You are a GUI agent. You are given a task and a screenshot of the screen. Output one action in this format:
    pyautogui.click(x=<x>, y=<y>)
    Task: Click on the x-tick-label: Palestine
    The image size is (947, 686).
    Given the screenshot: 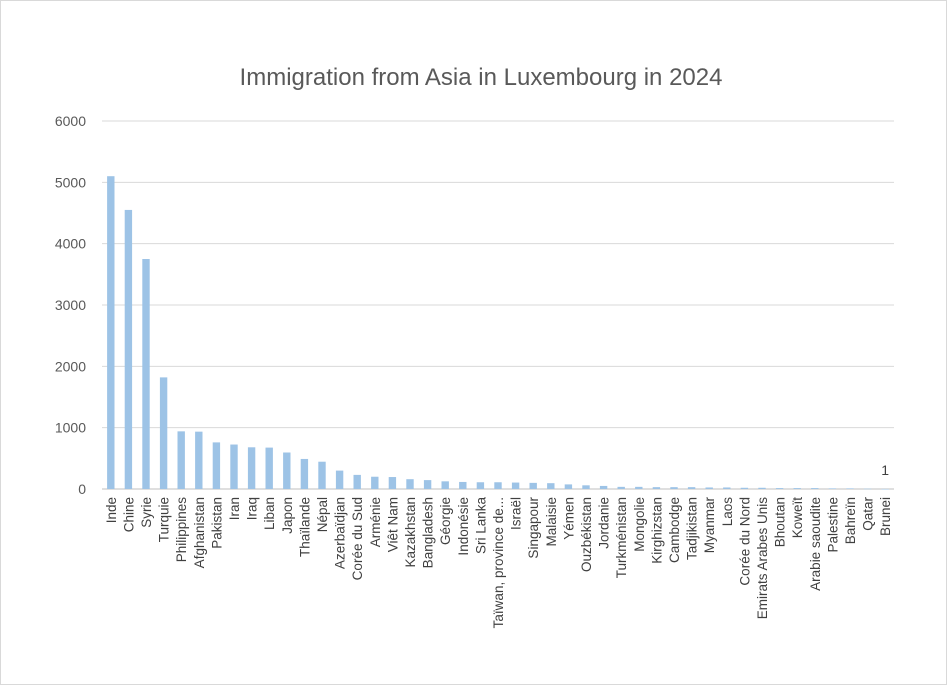 What is the action you would take?
    pyautogui.click(x=832, y=525)
    